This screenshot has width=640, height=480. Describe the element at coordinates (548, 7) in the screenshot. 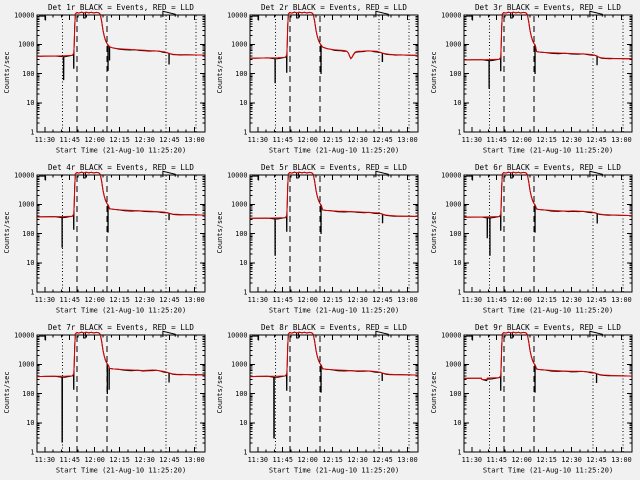

I see `plot-title: Det 3r BLACK = Events, RED = LLD` at that location.